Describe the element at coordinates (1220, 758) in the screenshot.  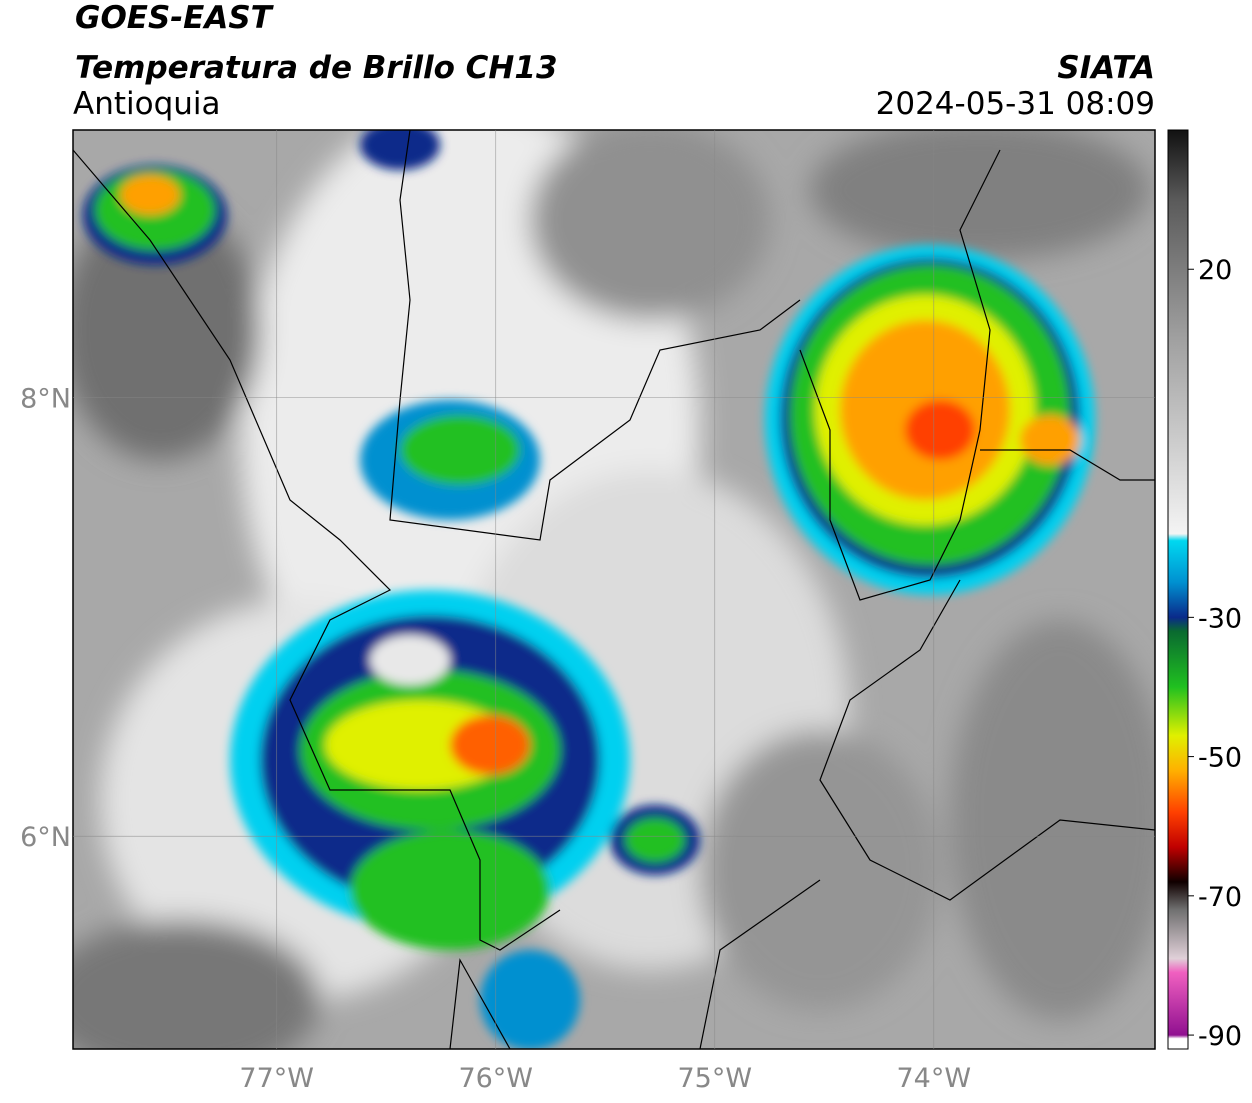
I see `colorbar-tick-label: -50` at that location.